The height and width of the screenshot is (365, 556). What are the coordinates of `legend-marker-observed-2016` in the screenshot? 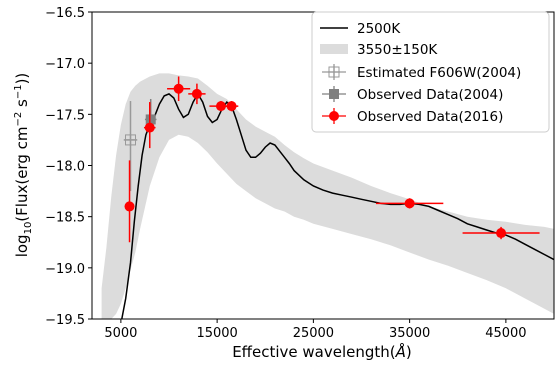 It's located at (334, 116).